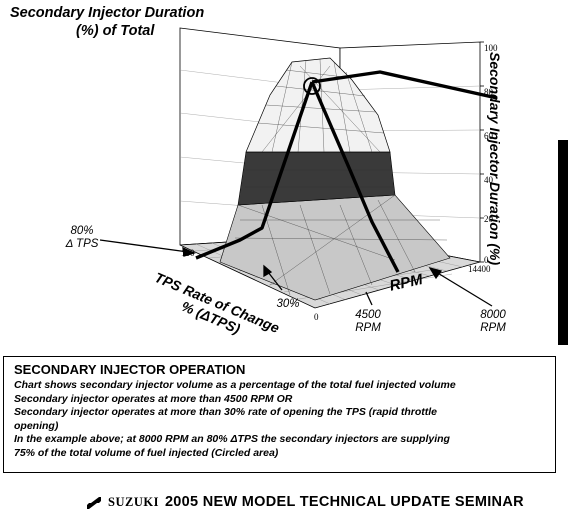  What do you see at coordinates (488, 136) in the screenshot?
I see `y-tick-label: 60` at bounding box center [488, 136].